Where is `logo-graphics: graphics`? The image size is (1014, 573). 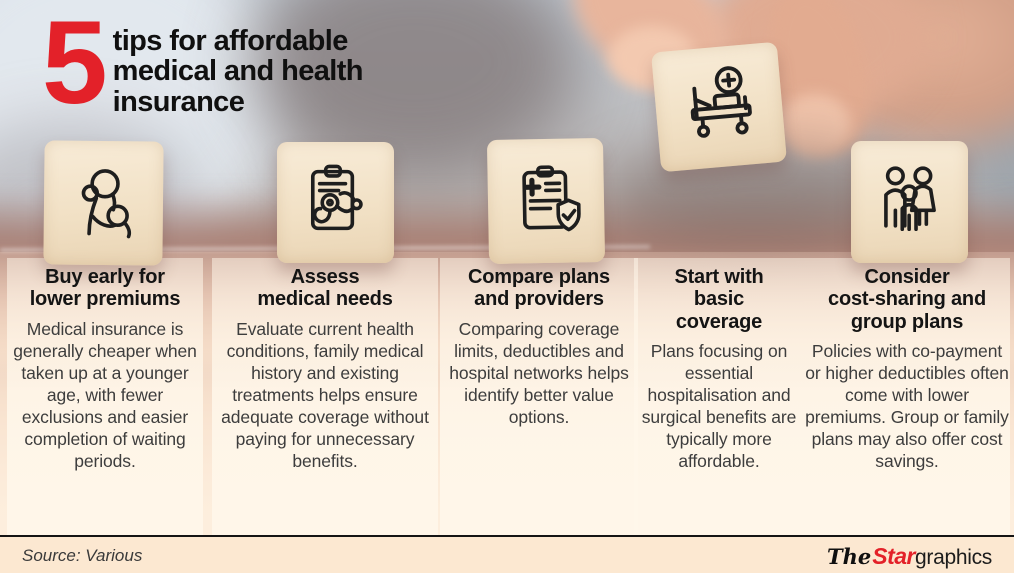 logo-graphics: graphics is located at coordinates (953, 557).